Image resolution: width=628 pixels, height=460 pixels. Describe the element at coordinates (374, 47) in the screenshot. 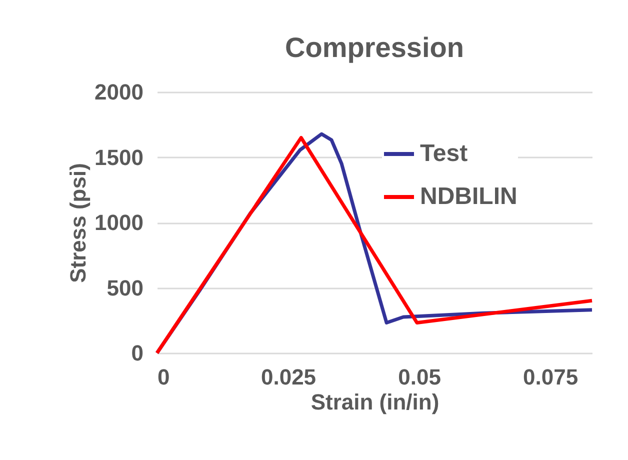

I see `chart-title: Compression` at that location.